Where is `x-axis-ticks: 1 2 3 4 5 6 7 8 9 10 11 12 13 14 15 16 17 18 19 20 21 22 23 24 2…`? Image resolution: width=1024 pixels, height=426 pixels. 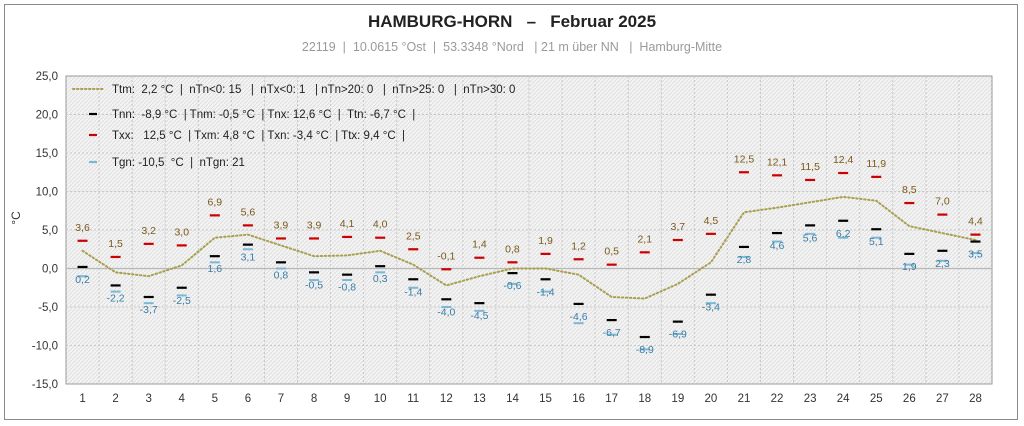
x-axis-ticks: 1 2 3 4 5 6 7 8 9 10 11 12 13 14 15 16 17 18 19 20 21 22 23 24 2… is located at coordinates (530, 399).